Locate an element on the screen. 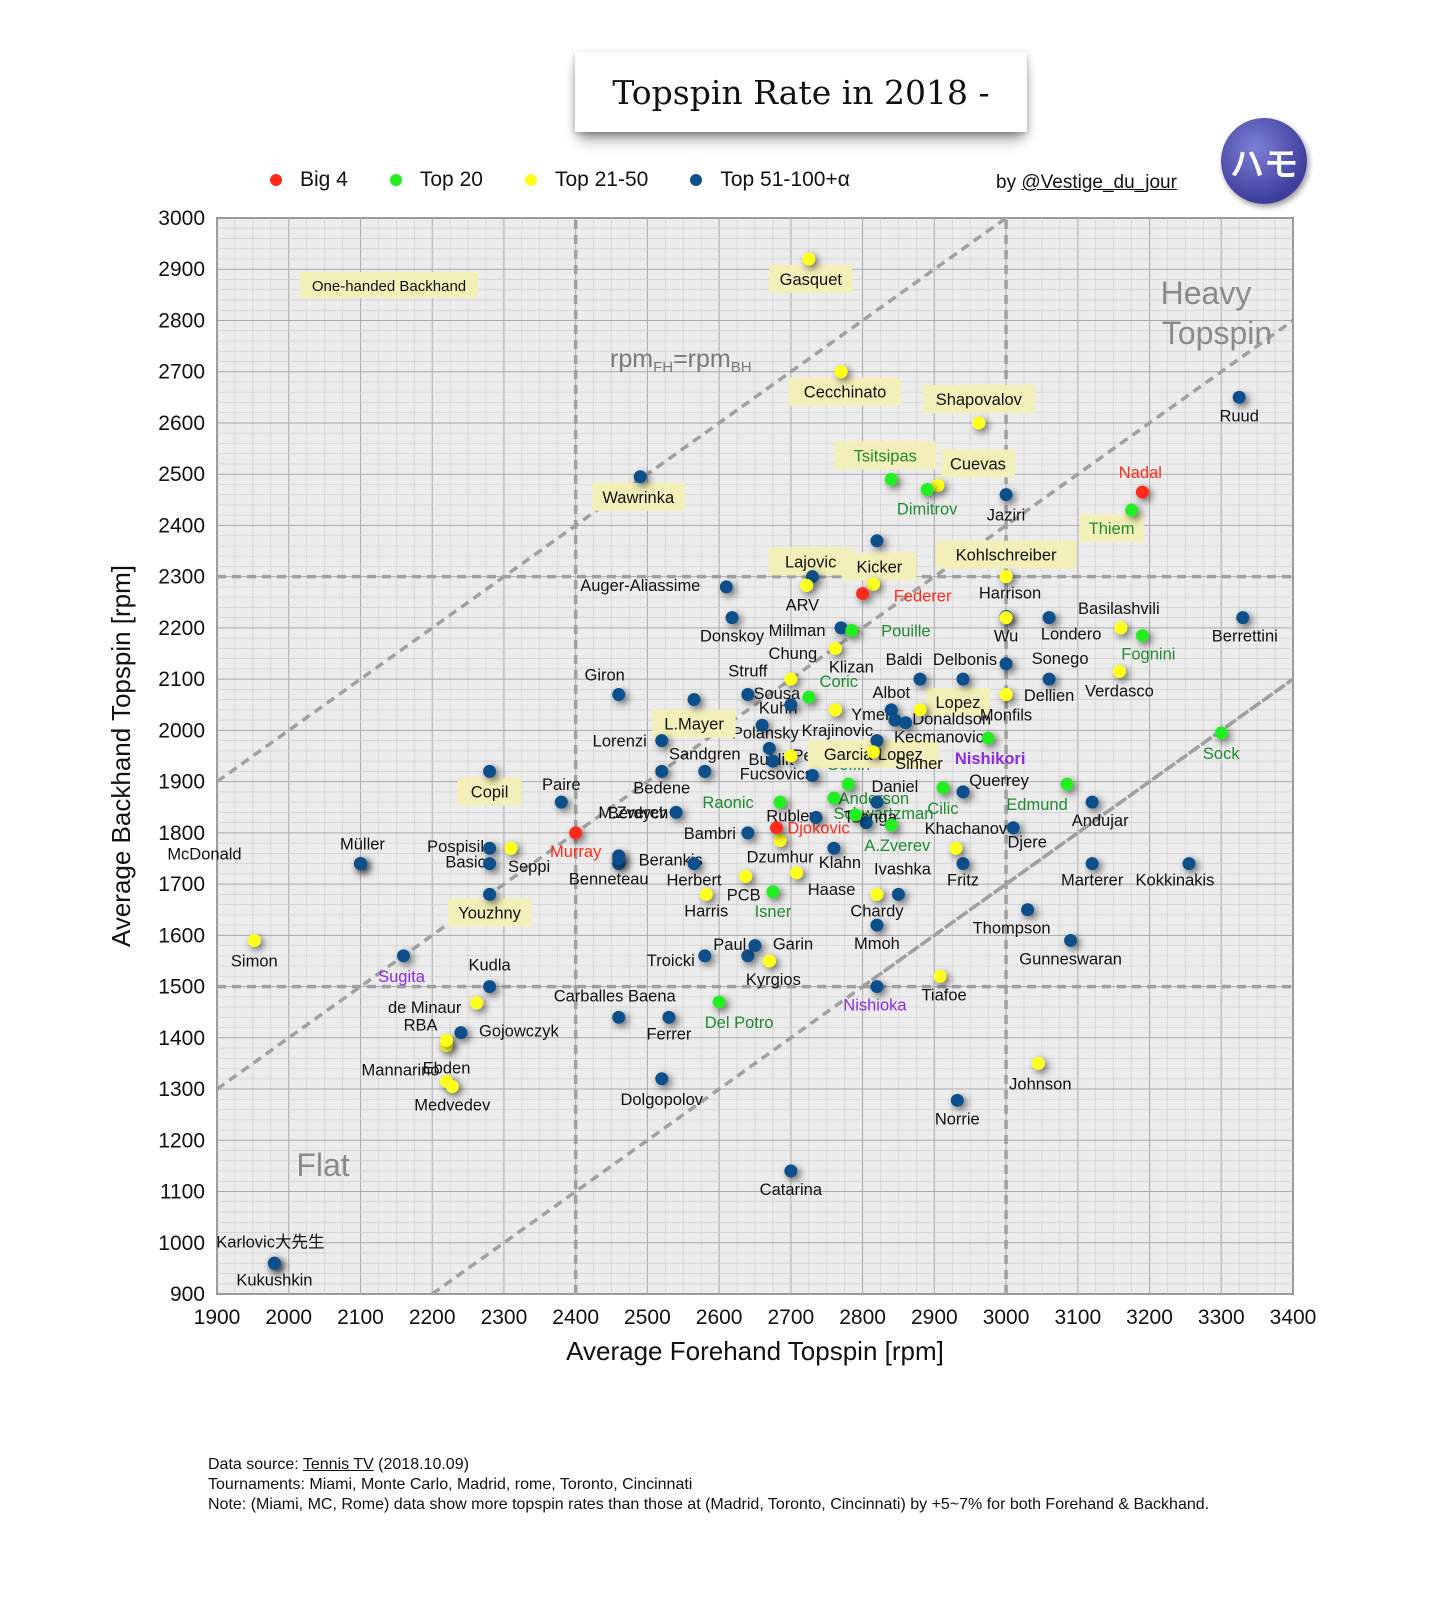  y-tick-label: 1400 is located at coordinates (181, 1038).